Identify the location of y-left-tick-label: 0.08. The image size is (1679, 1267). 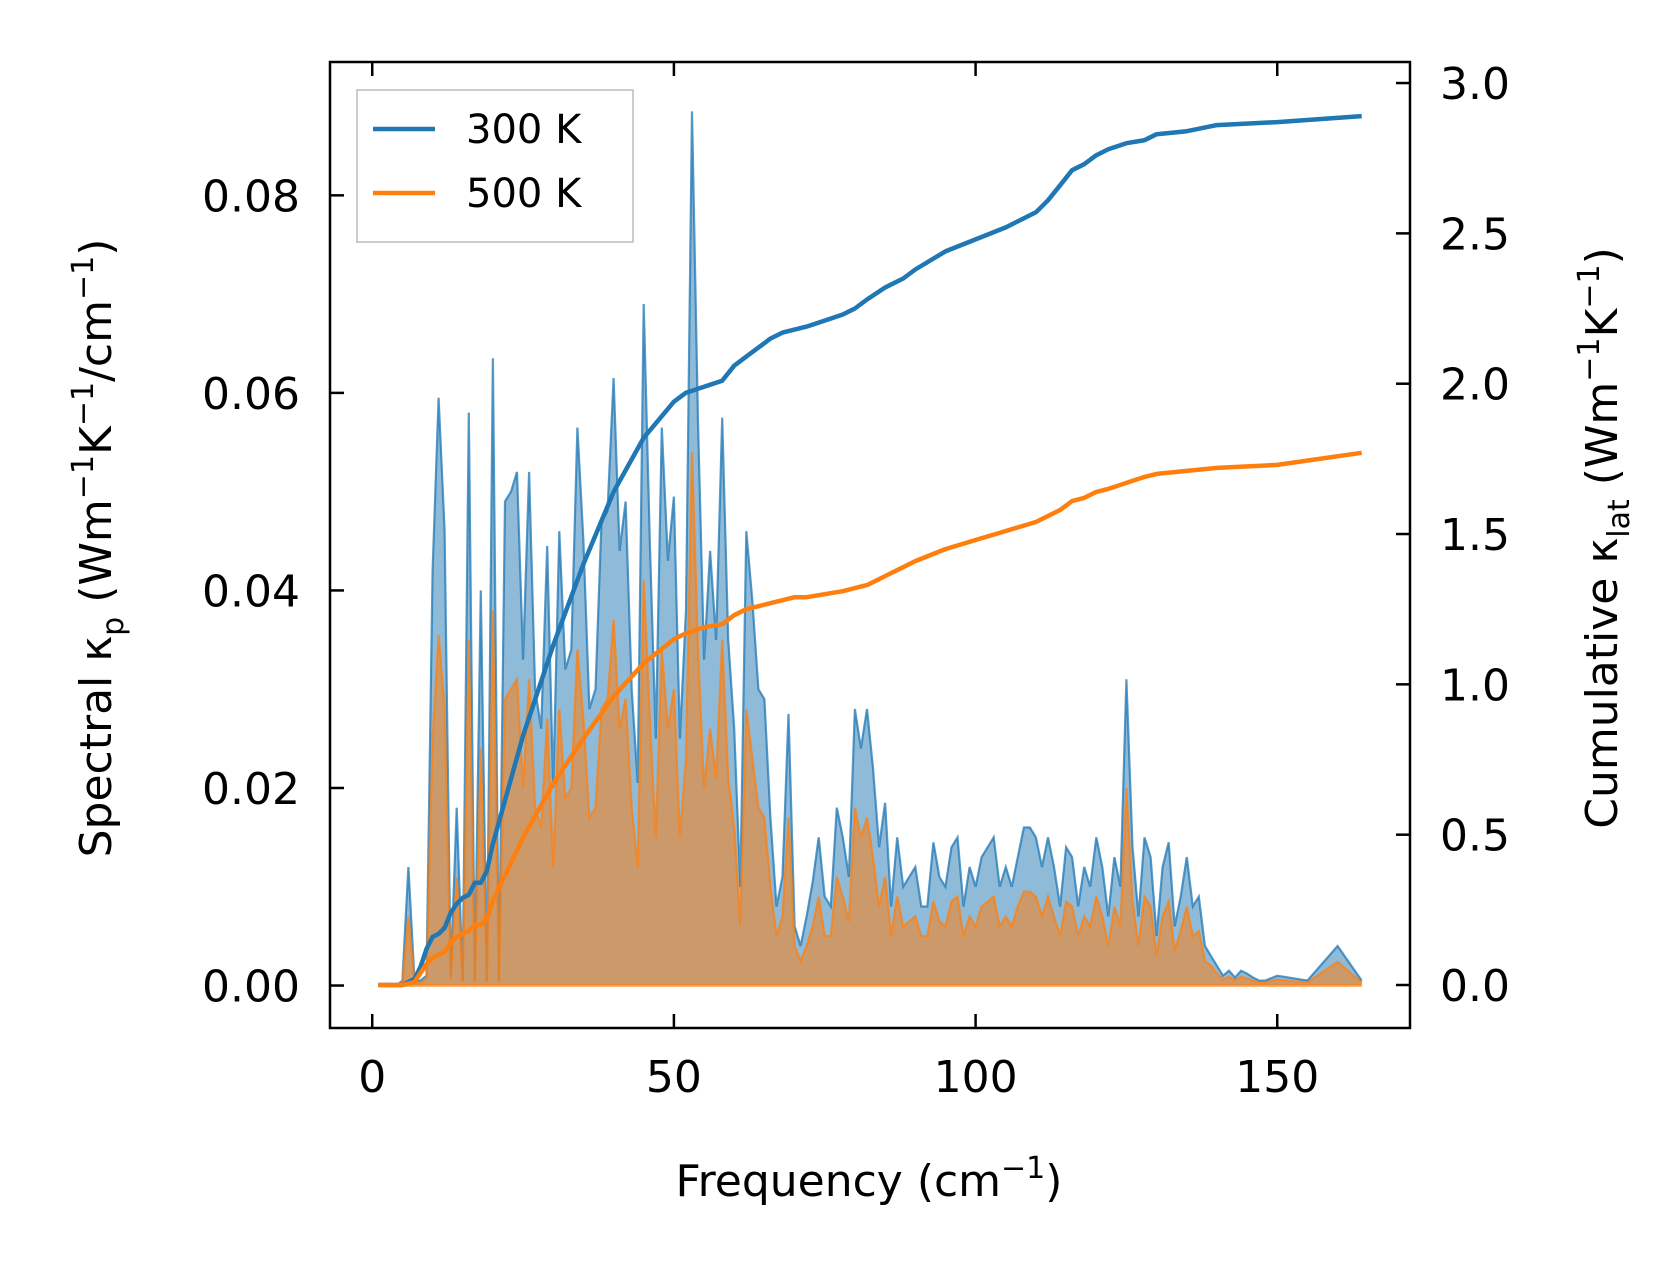
(251, 196).